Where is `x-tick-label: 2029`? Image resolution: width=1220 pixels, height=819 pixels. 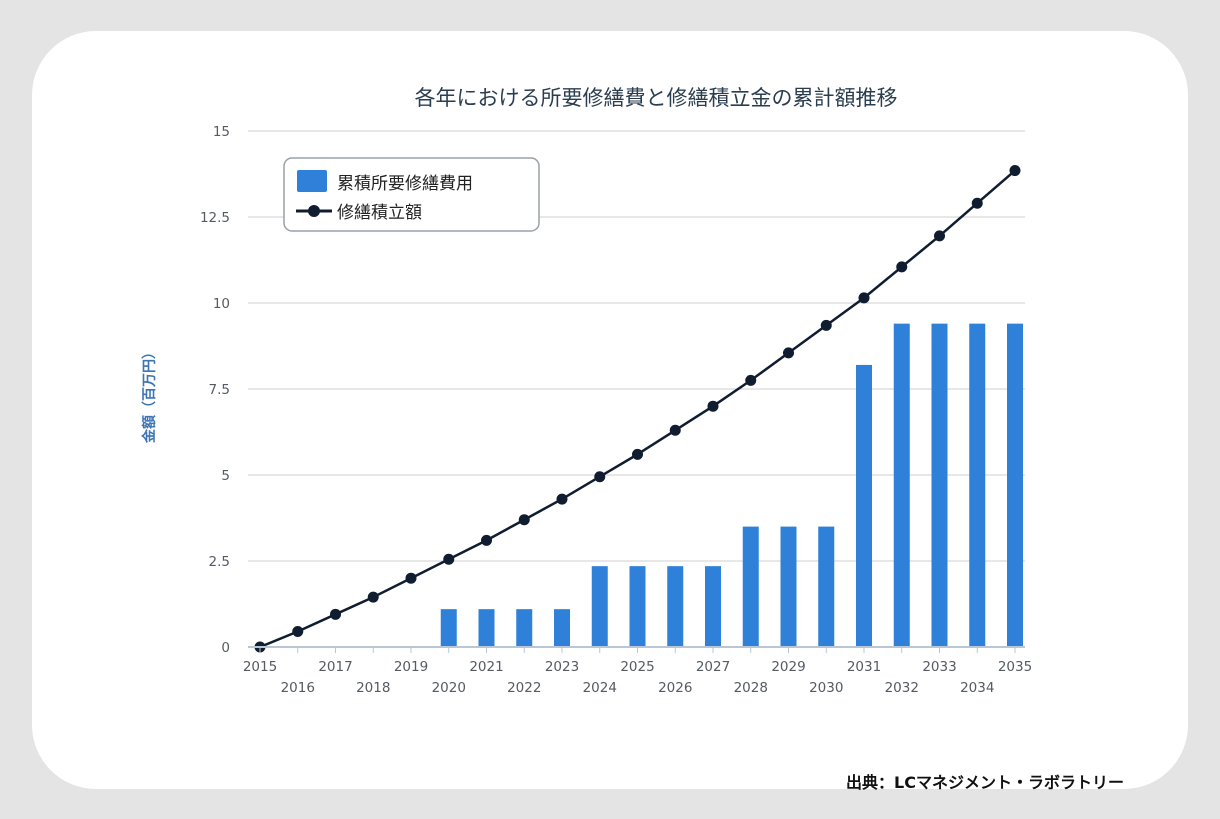
x-tick-label: 2029 is located at coordinates (788, 667).